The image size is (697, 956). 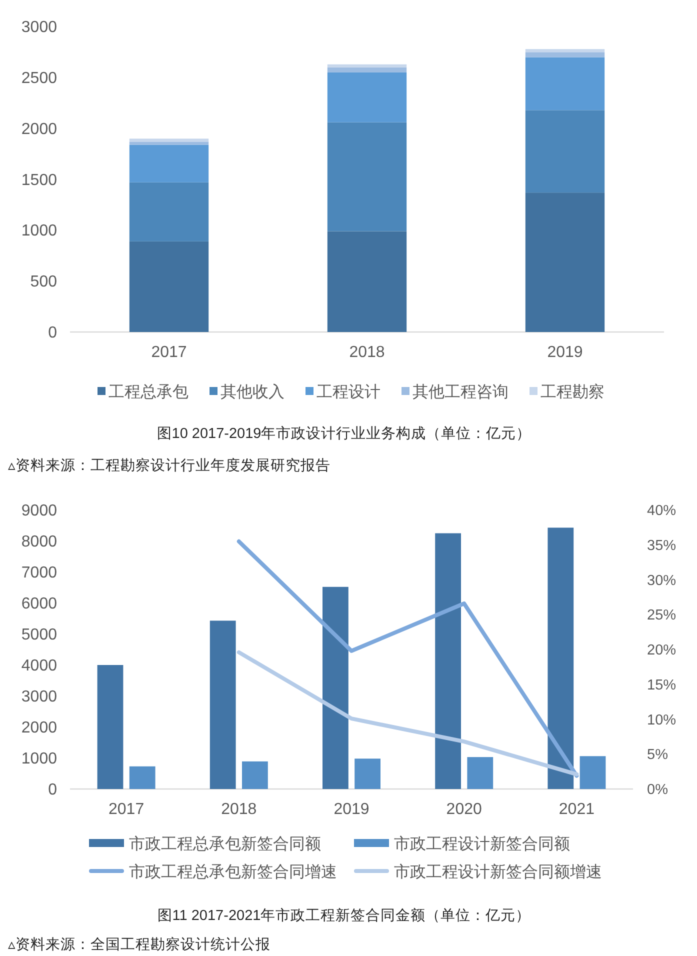 I want to click on title: 图10 2017-2019年市政设计行业业务构成（单位：亿元）, so click(x=344, y=434).